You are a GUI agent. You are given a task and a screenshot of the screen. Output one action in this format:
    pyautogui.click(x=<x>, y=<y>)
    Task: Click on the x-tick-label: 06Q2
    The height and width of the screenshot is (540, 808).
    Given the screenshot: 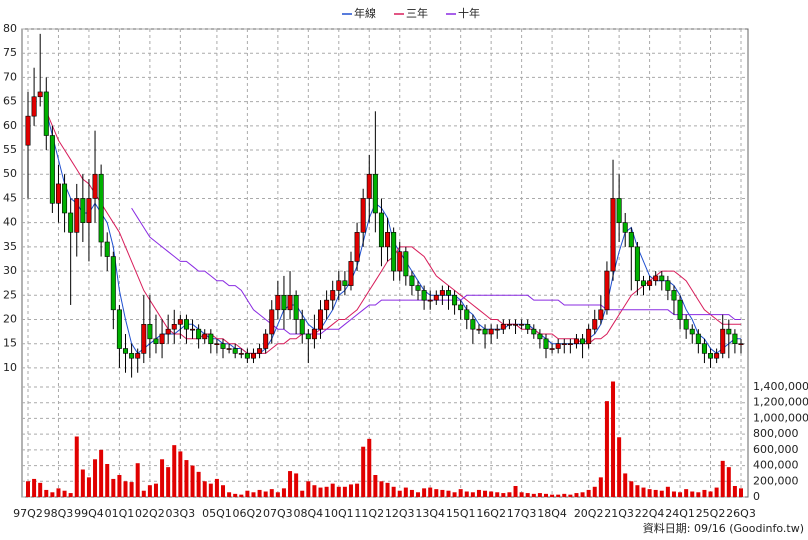 What is the action you would take?
    pyautogui.click(x=248, y=513)
    